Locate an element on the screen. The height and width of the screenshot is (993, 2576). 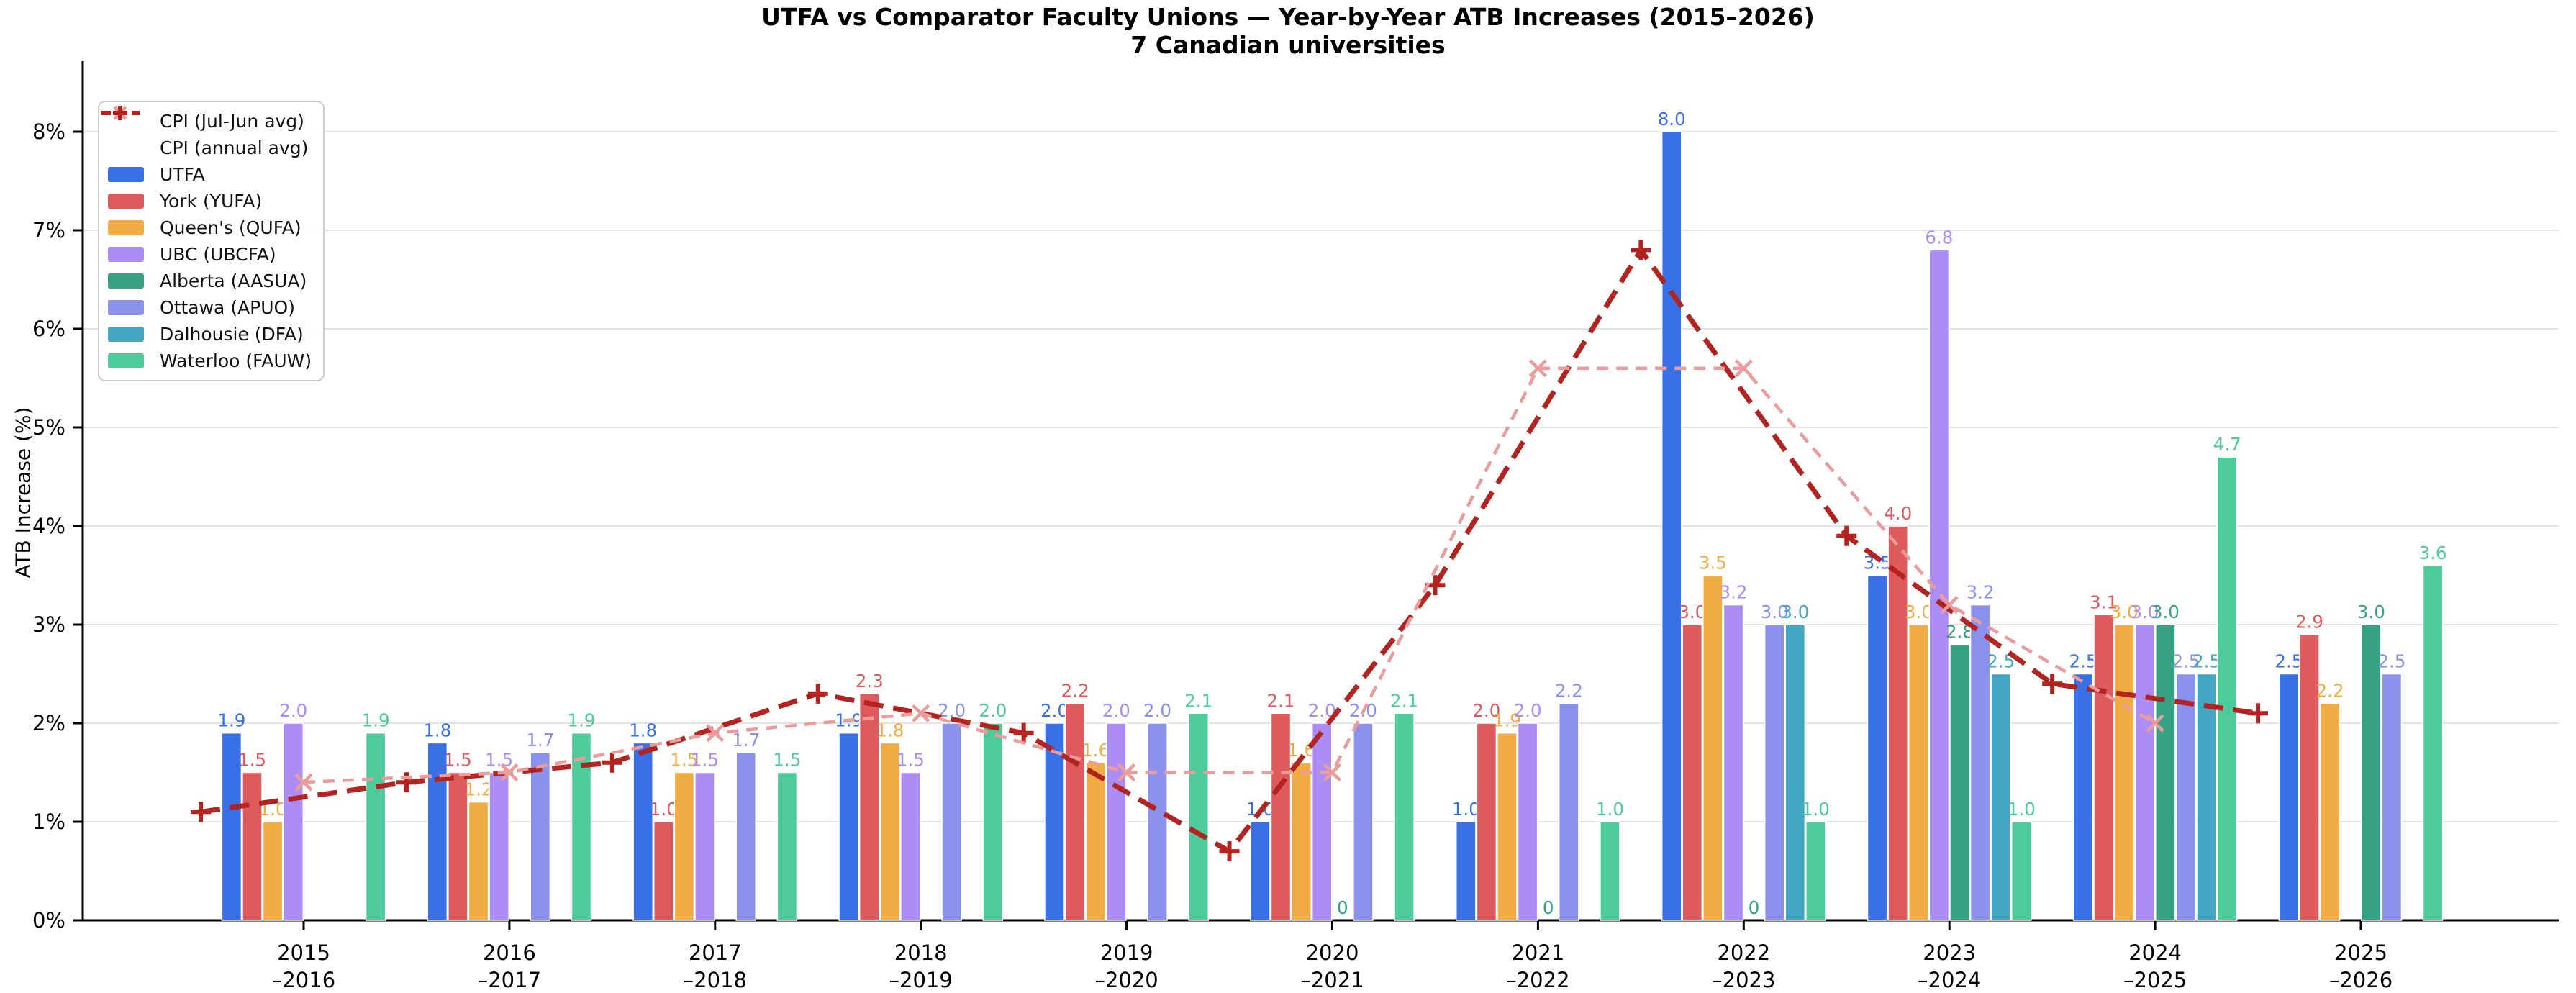
bar-value-label: 2.3 is located at coordinates (870, 681).